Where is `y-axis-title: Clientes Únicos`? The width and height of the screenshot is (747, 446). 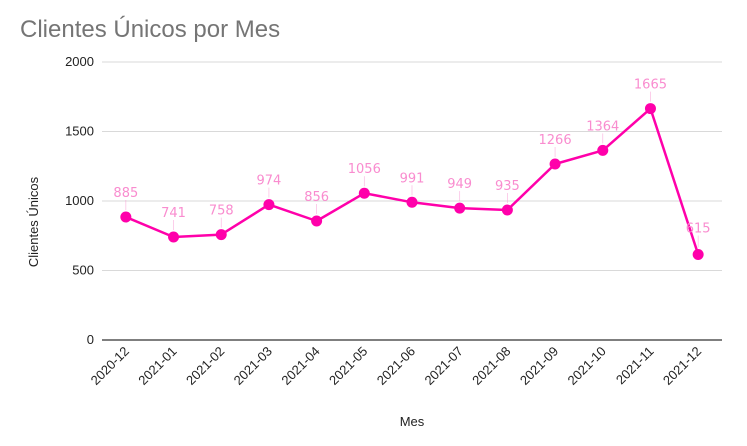 y-axis-title: Clientes Únicos is located at coordinates (33, 221).